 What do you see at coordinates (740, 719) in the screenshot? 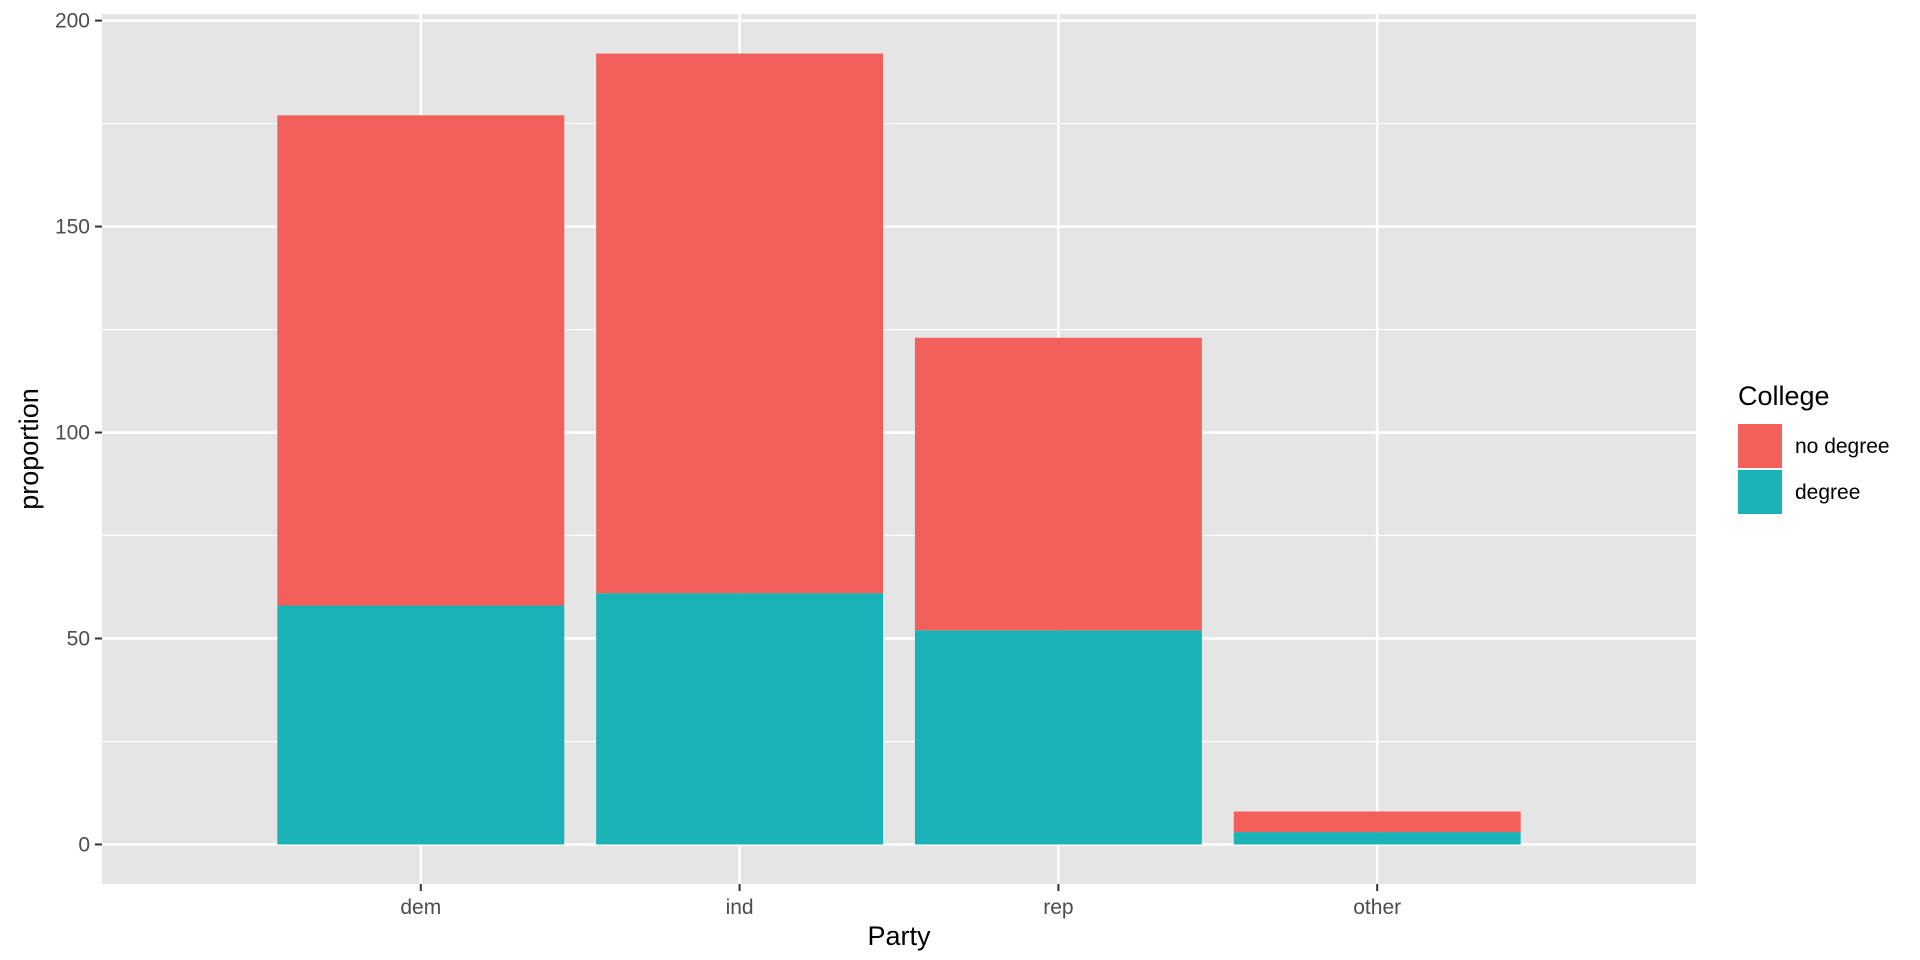
I see `bar-ind-degree` at bounding box center [740, 719].